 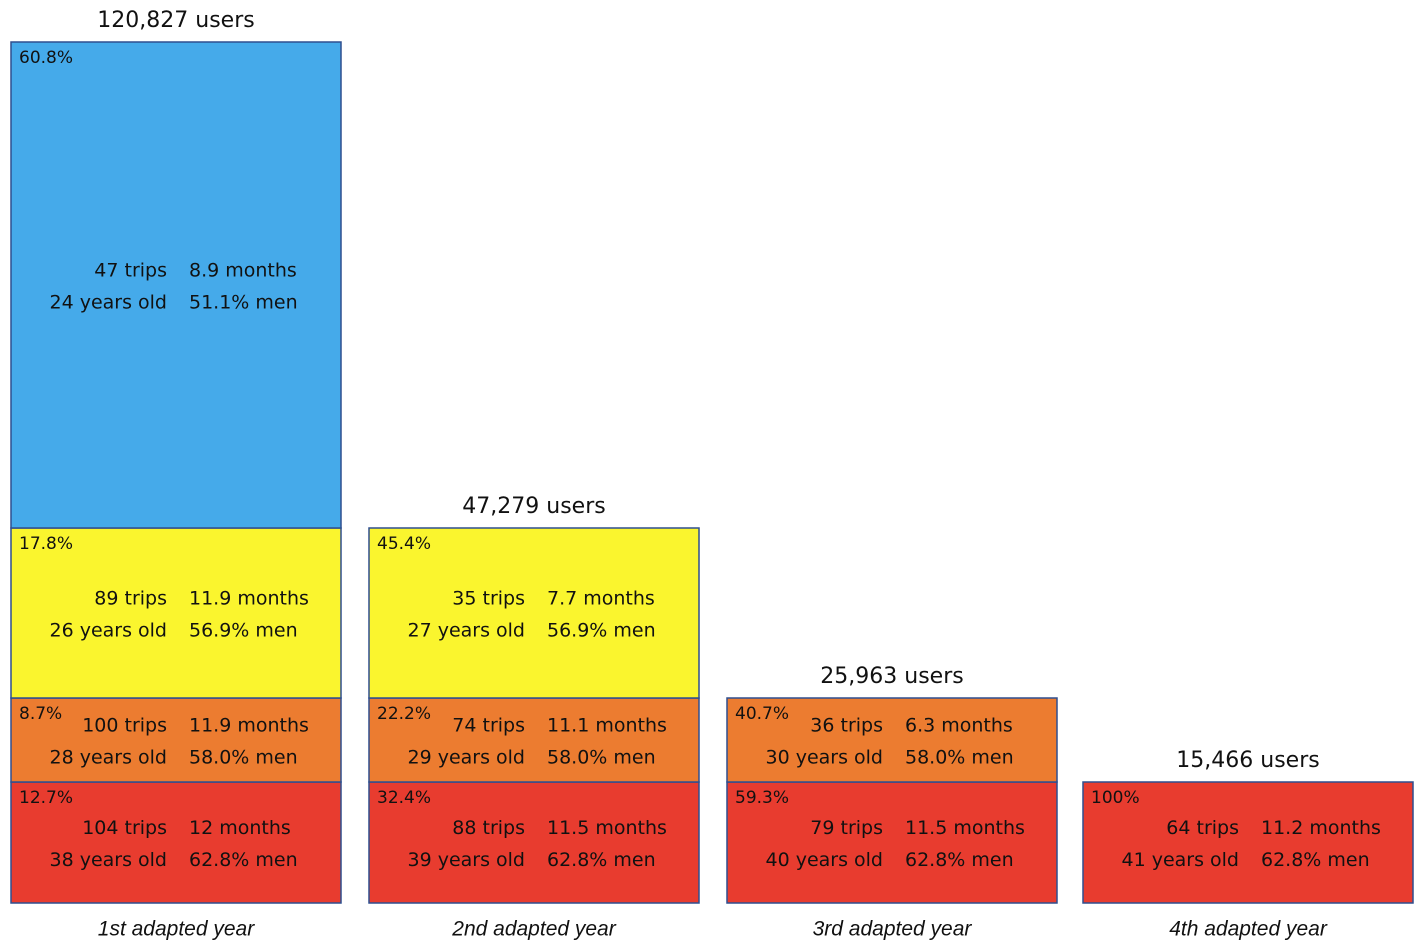 I want to click on column-total: 47,279 users, so click(x=533, y=506).